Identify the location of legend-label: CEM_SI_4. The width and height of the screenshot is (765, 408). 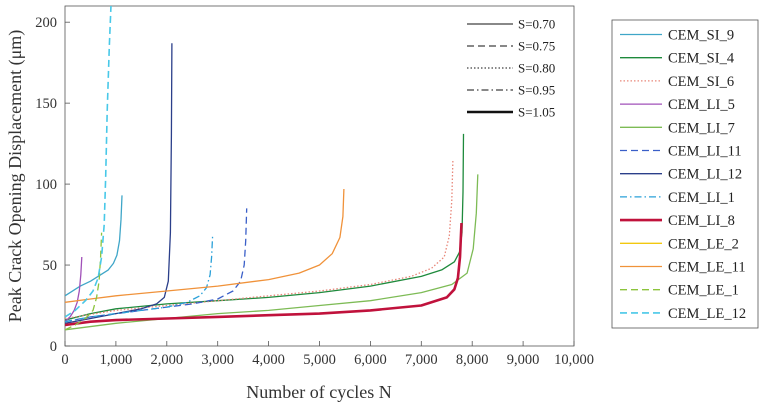
(701, 59).